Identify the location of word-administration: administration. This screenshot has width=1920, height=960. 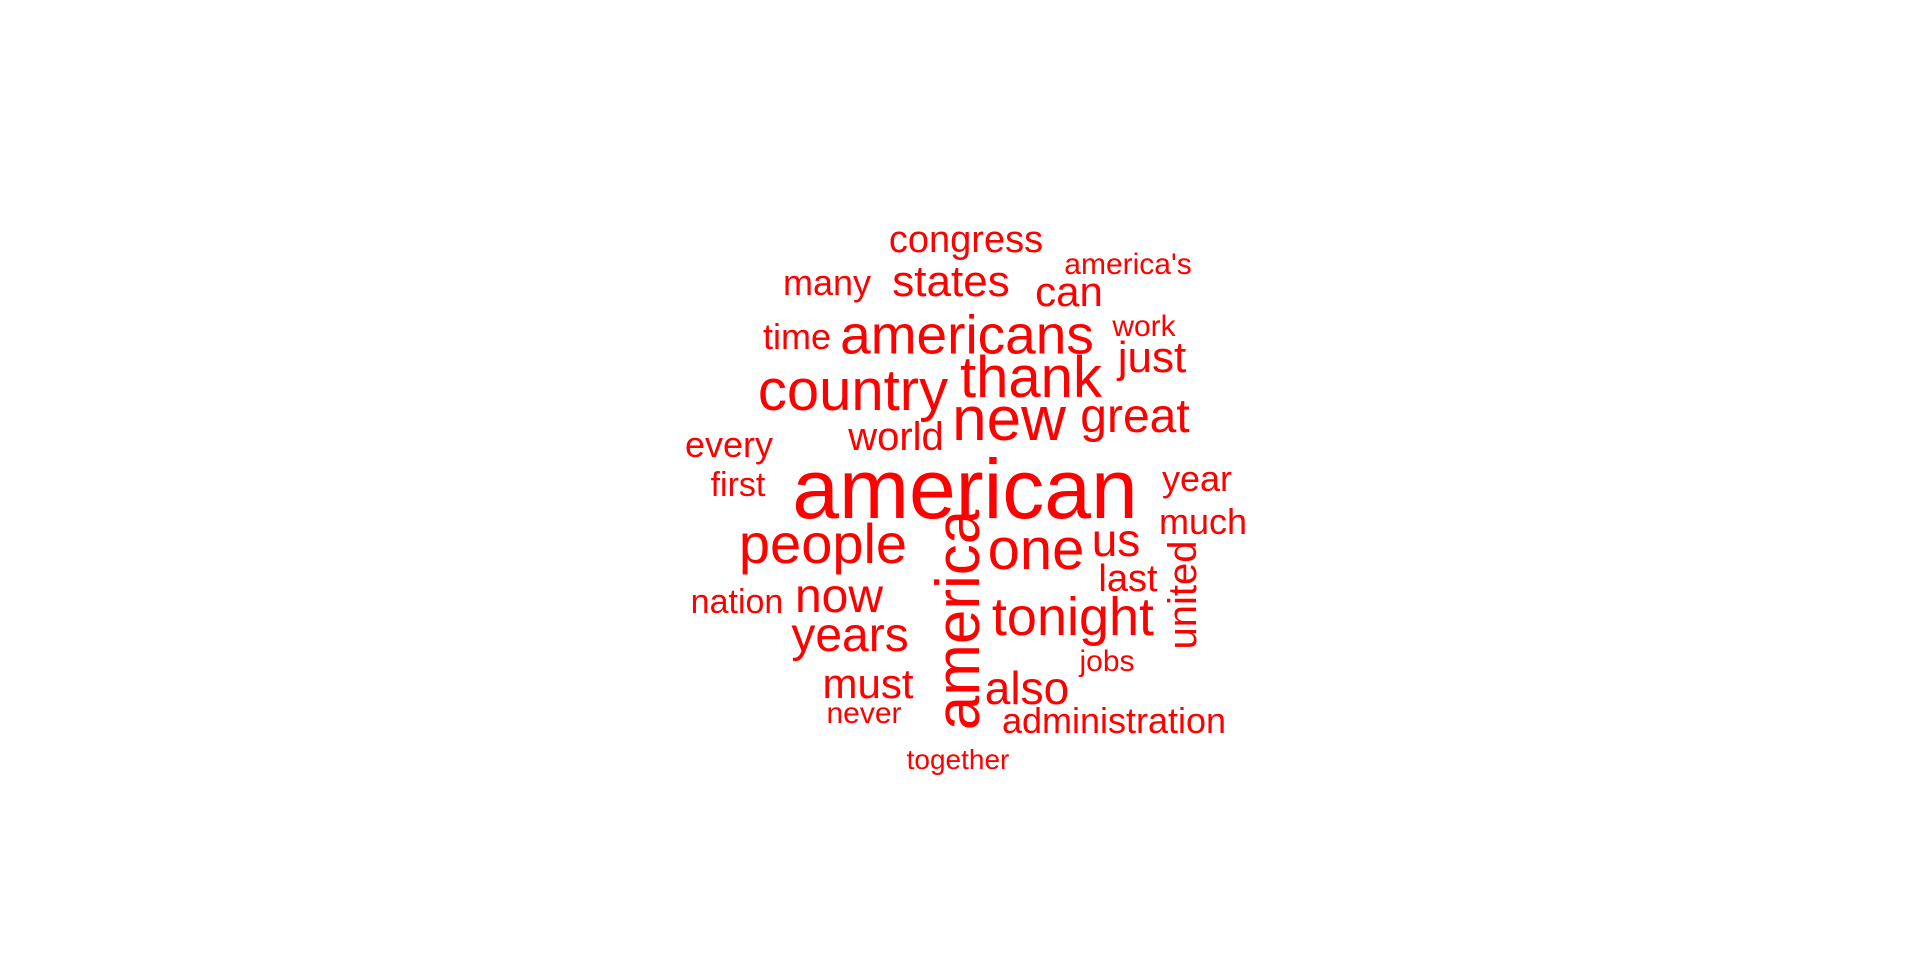
(1114, 720).